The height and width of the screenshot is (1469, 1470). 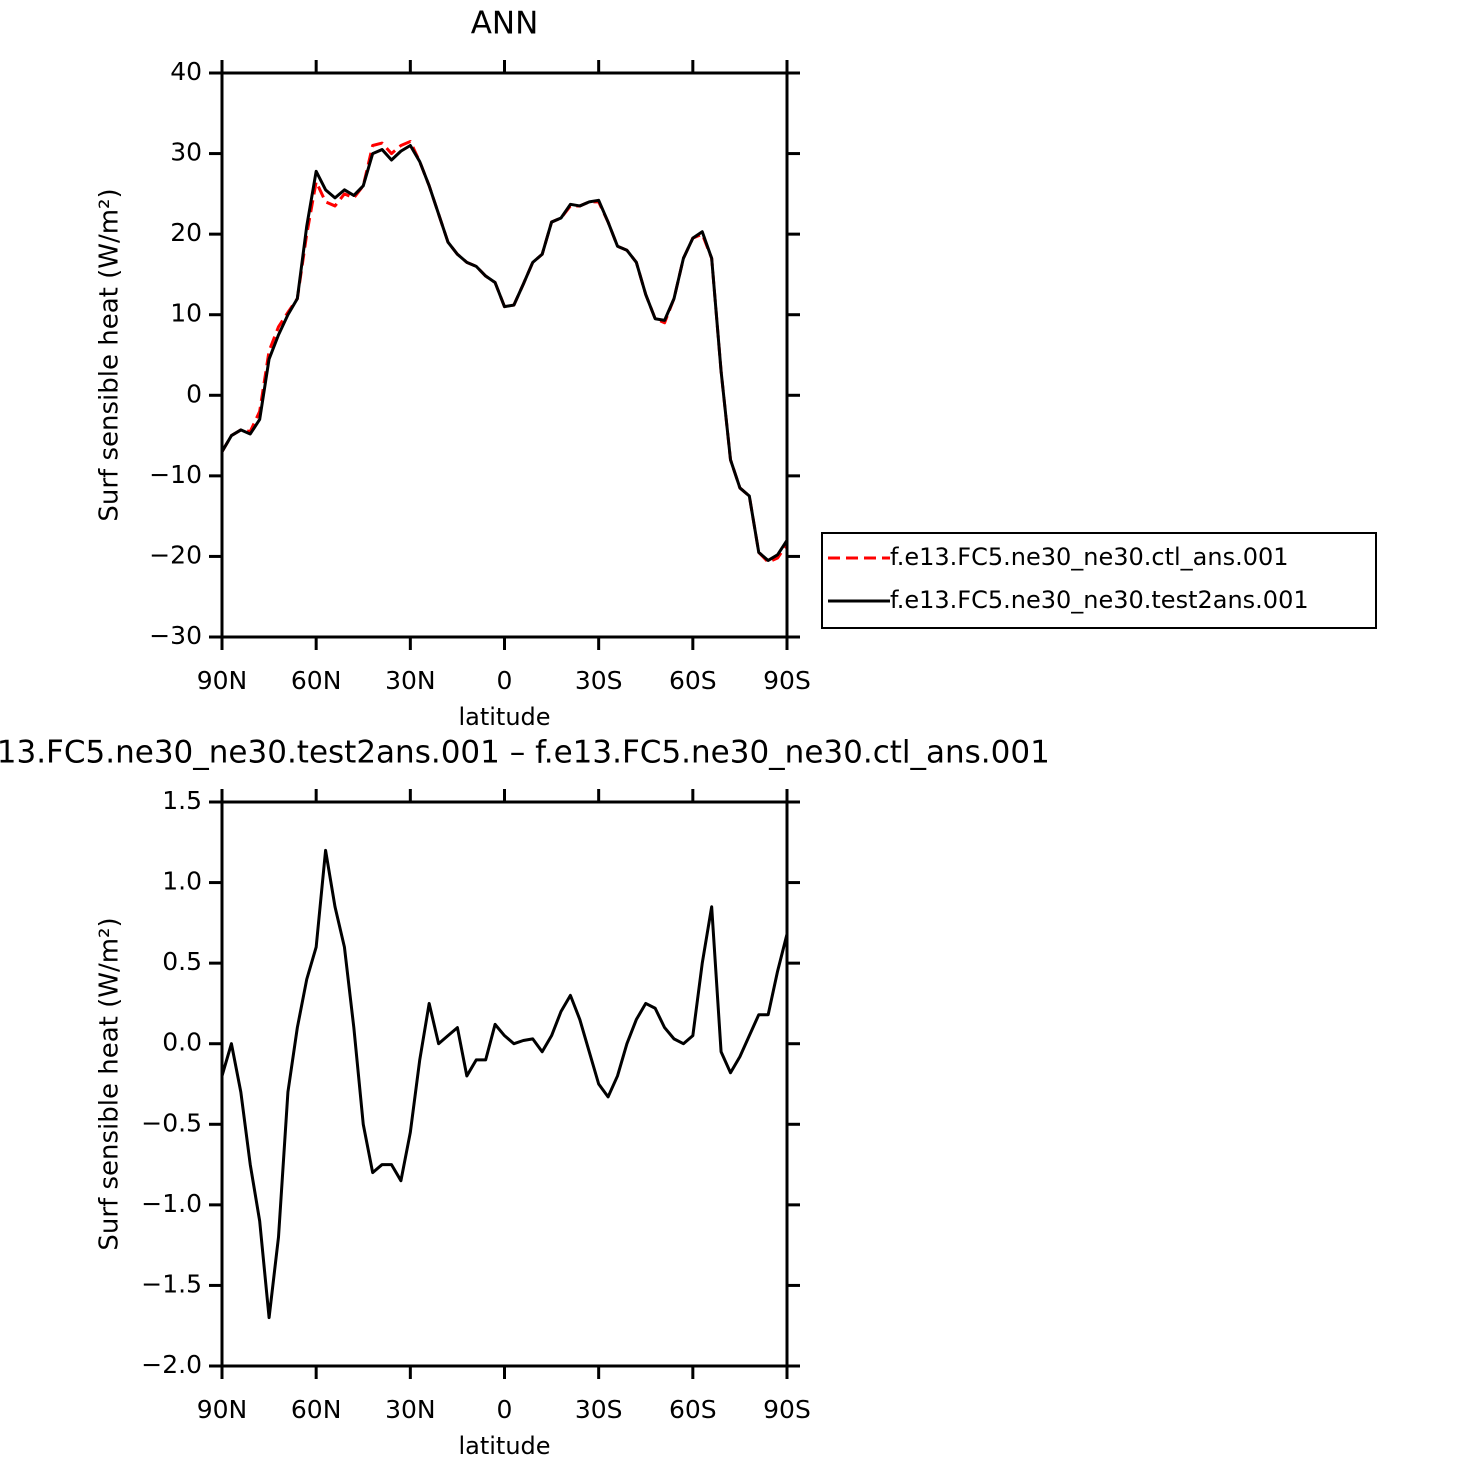 What do you see at coordinates (171, 1122) in the screenshot?
I see `y-tick-label: −0.5` at bounding box center [171, 1122].